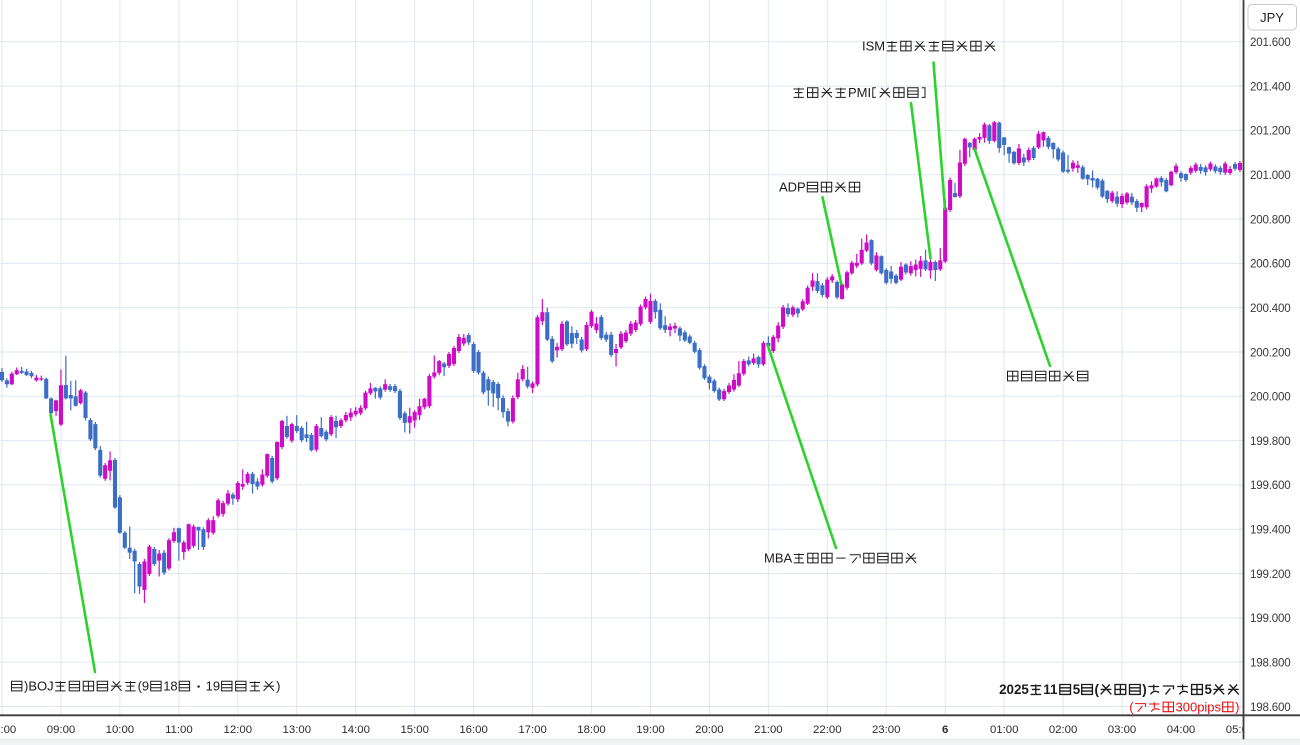 The image size is (1300, 745). Describe the element at coordinates (1270, 308) in the screenshot. I see `svg-text: 200.400` at that location.